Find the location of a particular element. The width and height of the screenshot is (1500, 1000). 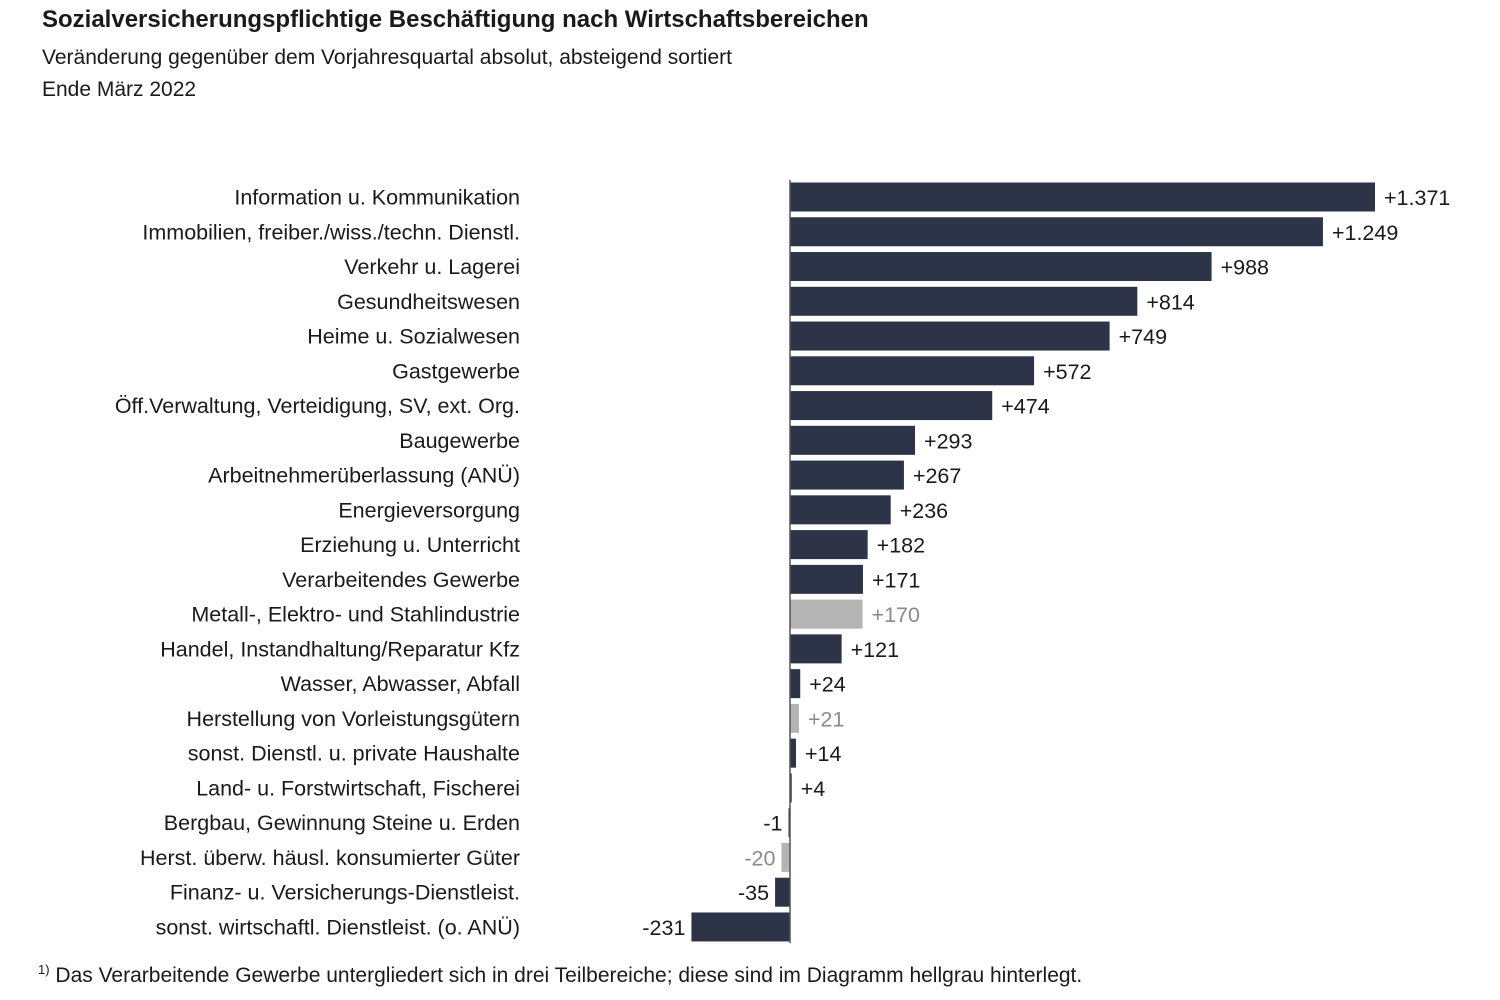

value-label: +21 is located at coordinates (826, 719).